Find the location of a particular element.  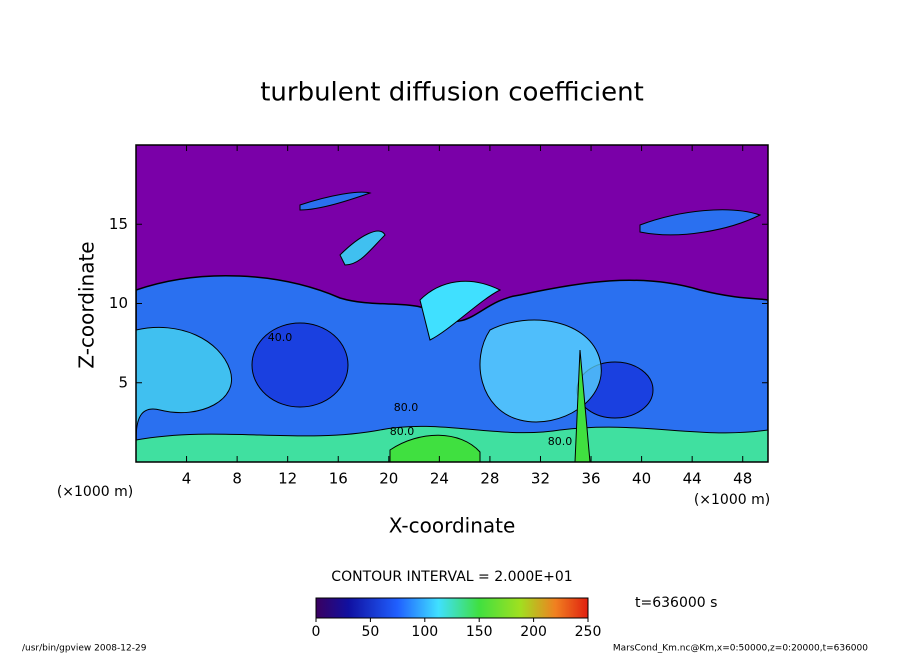

contour-interval: CONTOUR INTERVAL = 2.000E+01 is located at coordinates (451, 577).